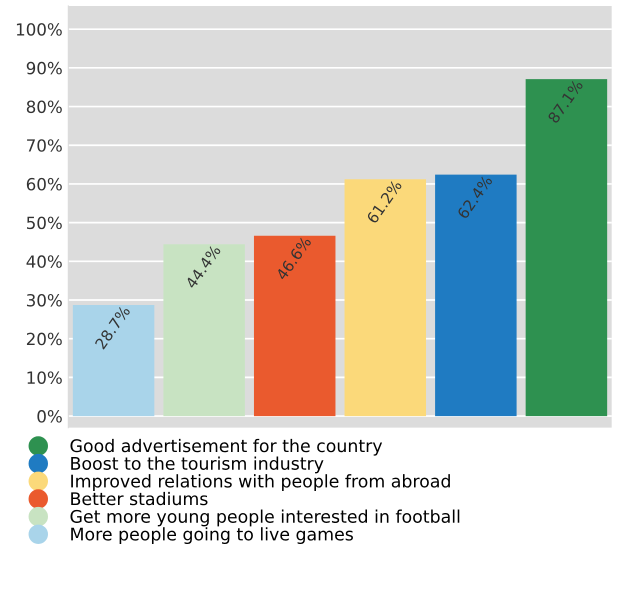 Image resolution: width=621 pixels, height=594 pixels. I want to click on y-tick-label: 80%, so click(44, 107).